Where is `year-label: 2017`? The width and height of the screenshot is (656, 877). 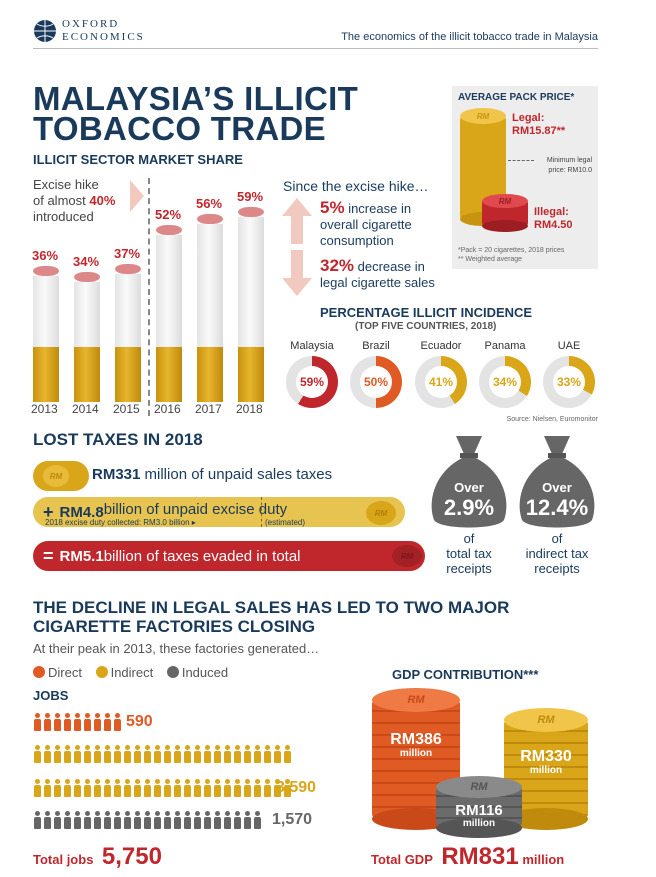
year-label: 2017 is located at coordinates (208, 409).